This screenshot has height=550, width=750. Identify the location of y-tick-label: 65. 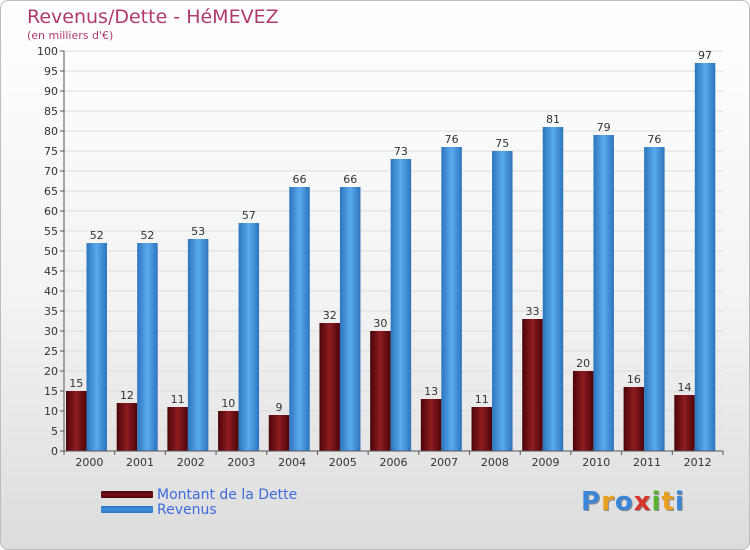
(51, 191).